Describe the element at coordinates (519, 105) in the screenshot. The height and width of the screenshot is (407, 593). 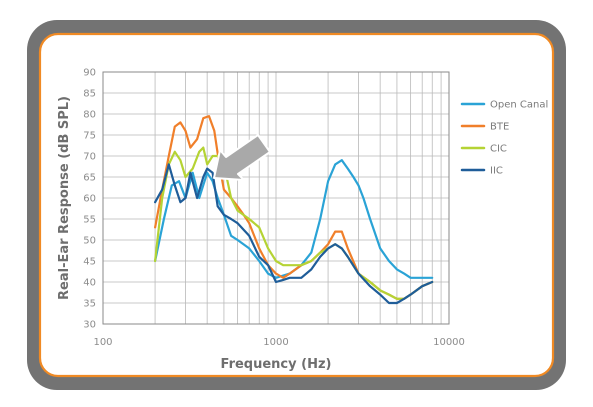
I see `legend-label-open-canal: Open Canal` at that location.